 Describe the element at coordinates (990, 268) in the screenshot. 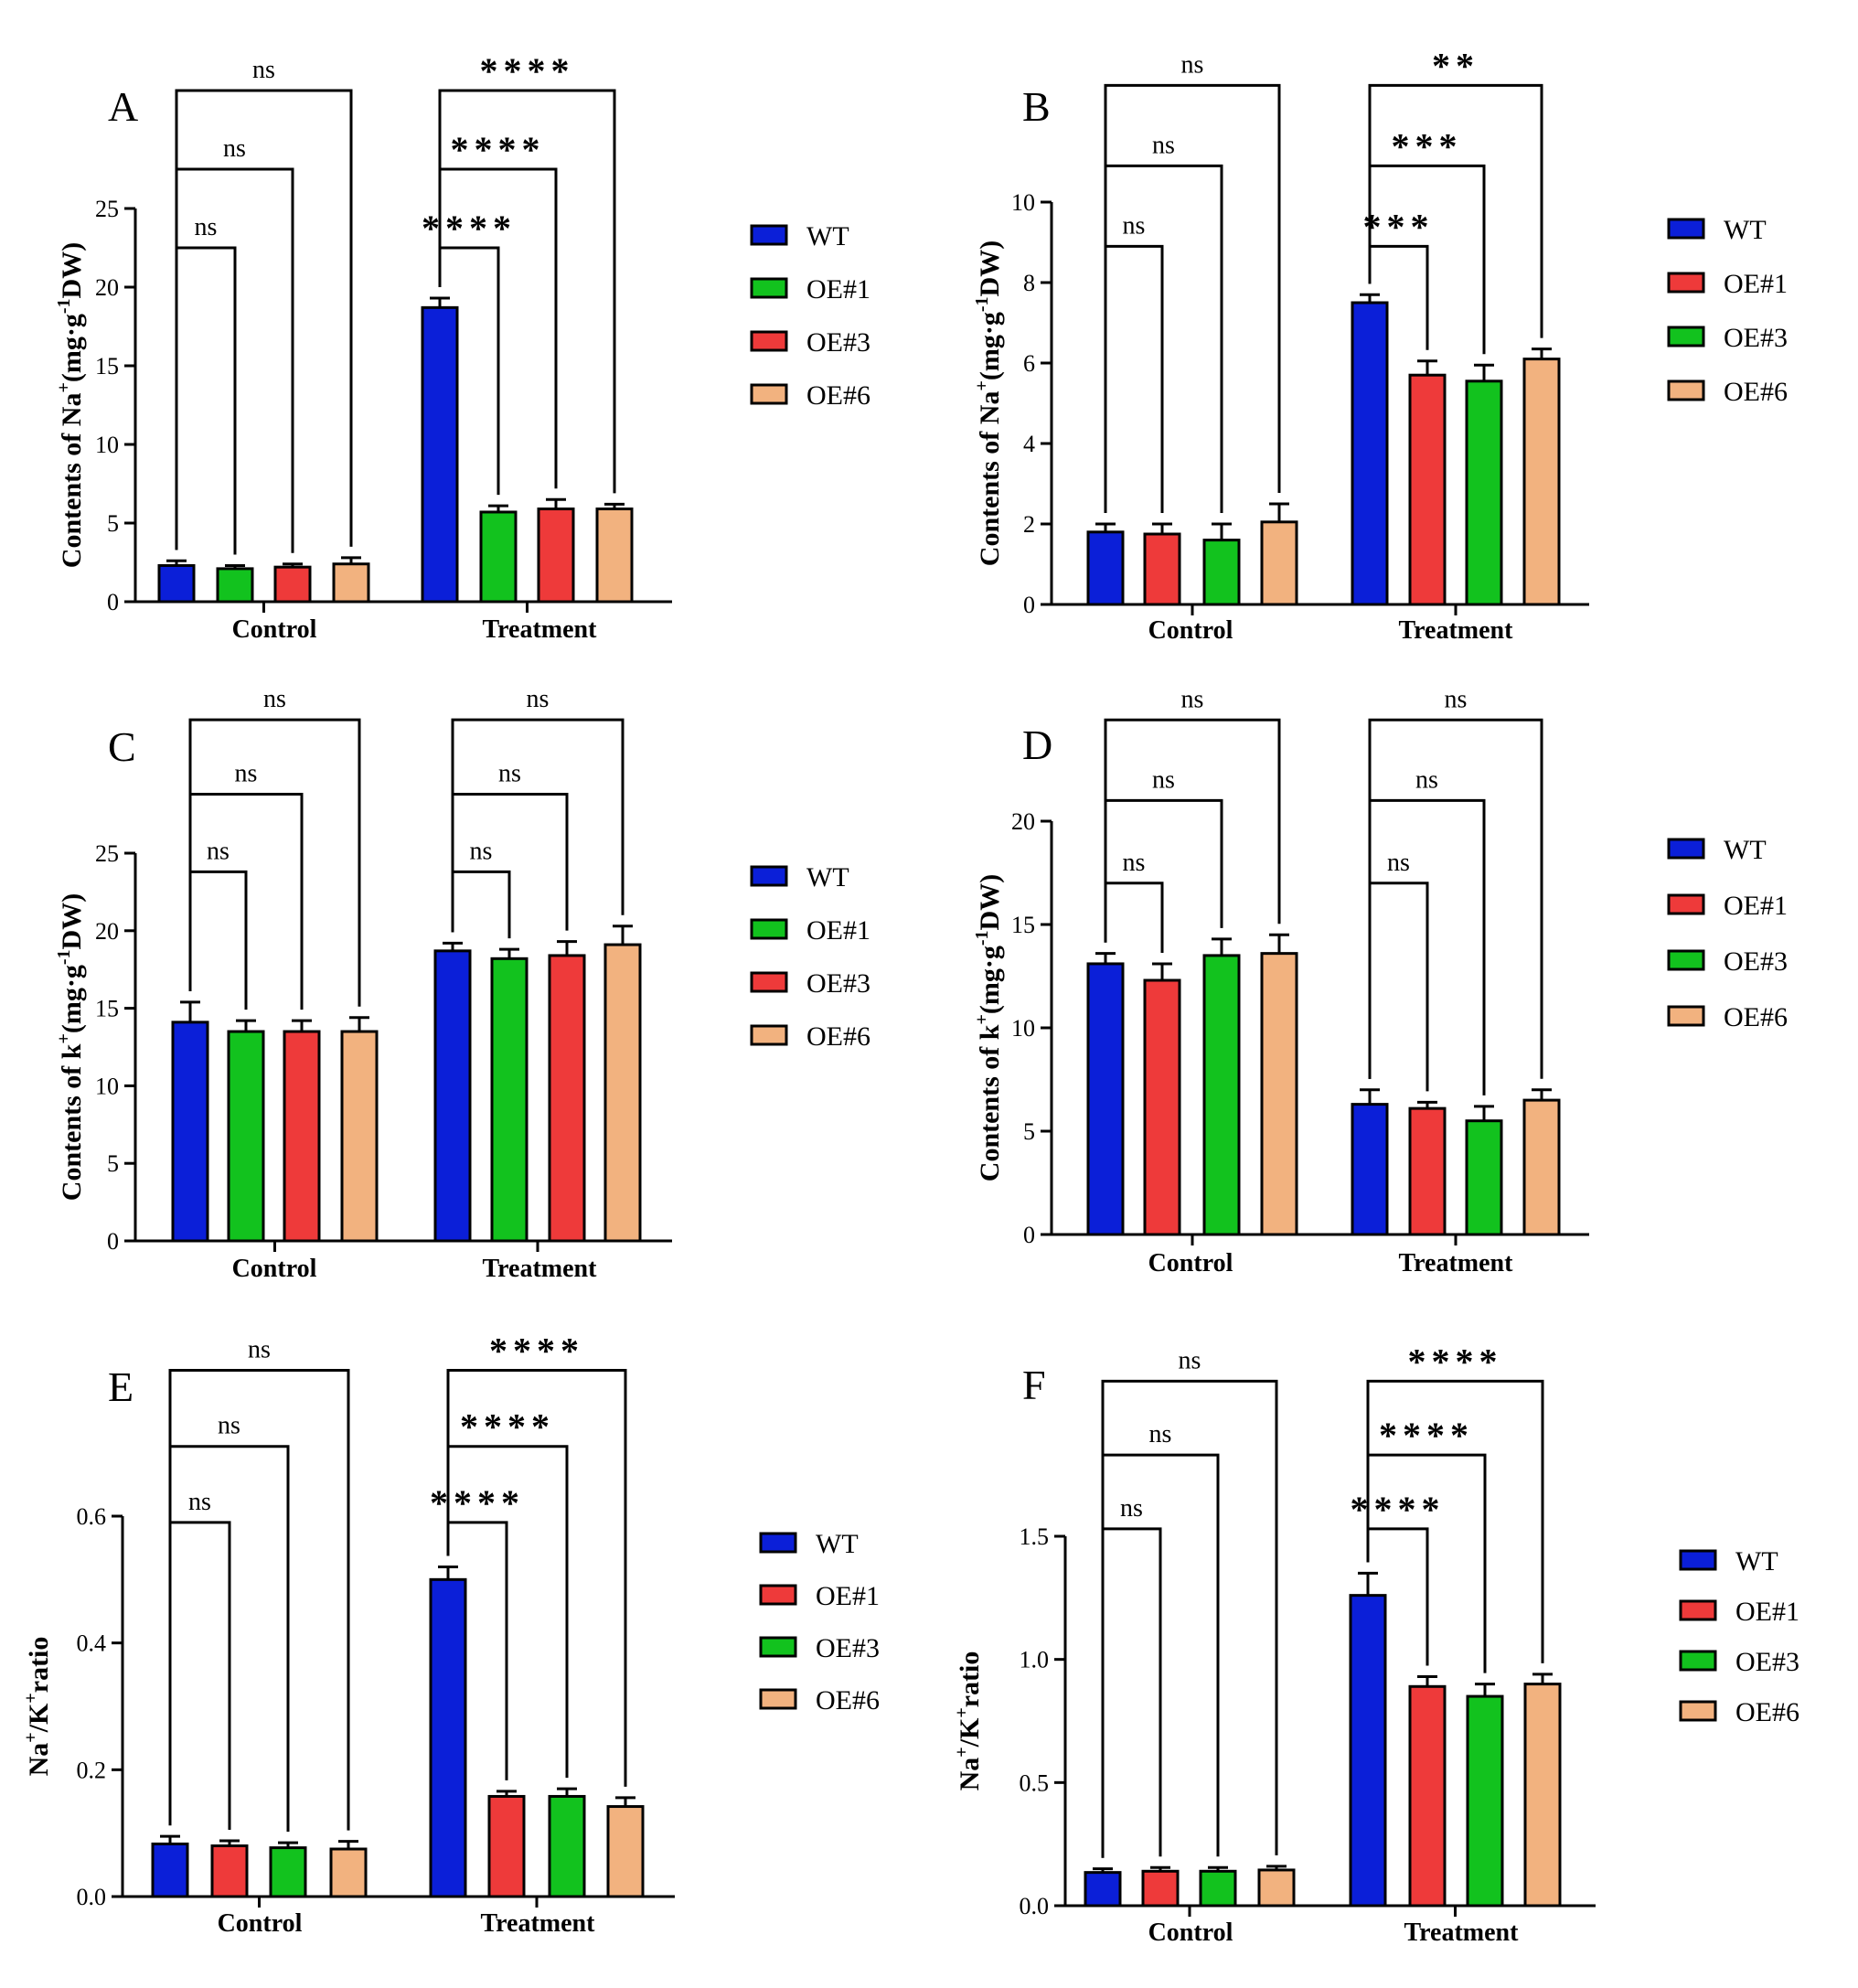

I see `y-axis-label-part: DW)` at that location.